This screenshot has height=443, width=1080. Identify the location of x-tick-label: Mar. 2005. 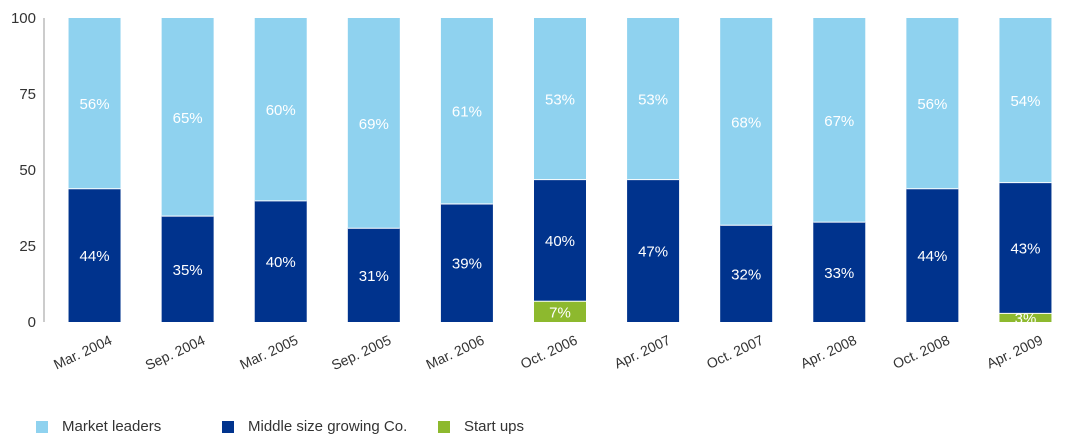
(268, 352).